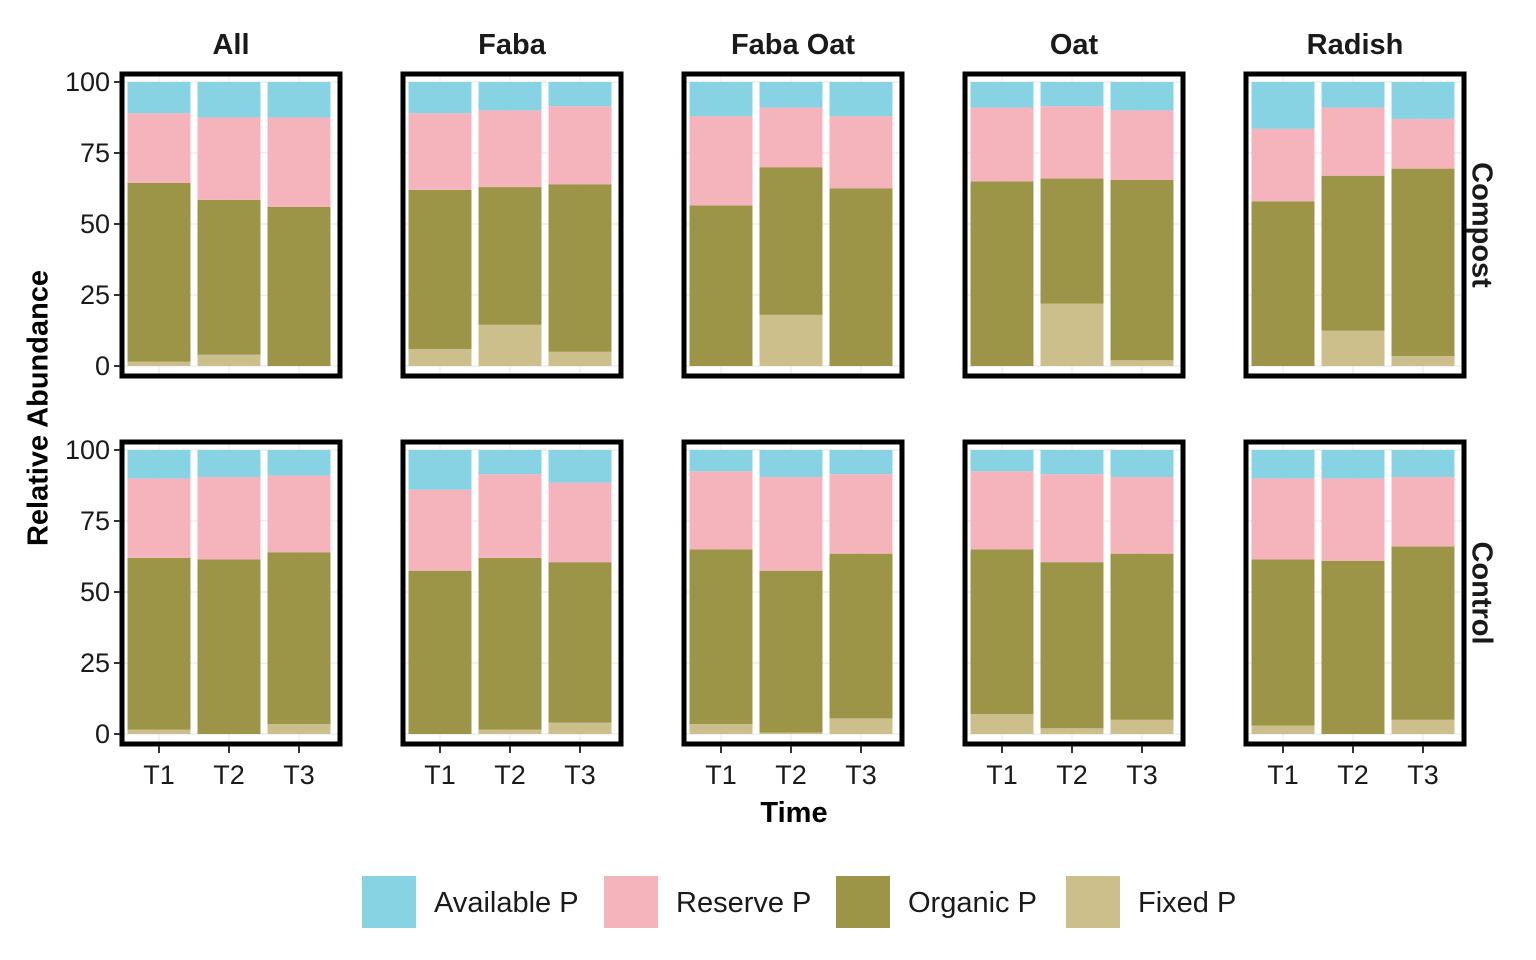  Describe the element at coordinates (1355, 225) in the screenshot. I see `panel-border-compost-radish` at that location.